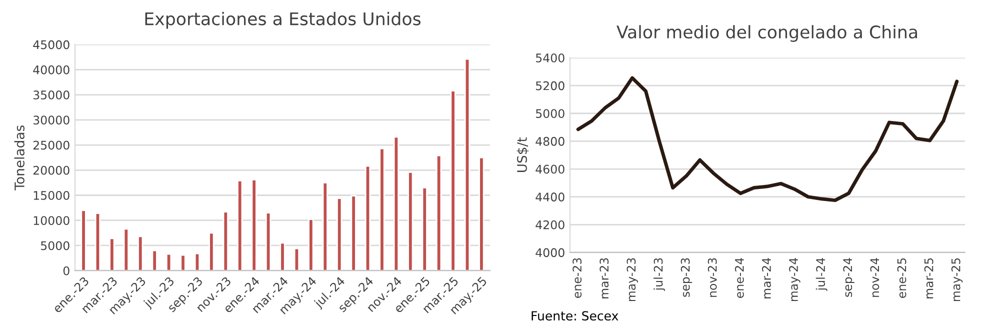 The width and height of the screenshot is (1000, 330). What do you see at coordinates (875, 277) in the screenshot?
I see `x-tick-label: nov-24` at bounding box center [875, 277].